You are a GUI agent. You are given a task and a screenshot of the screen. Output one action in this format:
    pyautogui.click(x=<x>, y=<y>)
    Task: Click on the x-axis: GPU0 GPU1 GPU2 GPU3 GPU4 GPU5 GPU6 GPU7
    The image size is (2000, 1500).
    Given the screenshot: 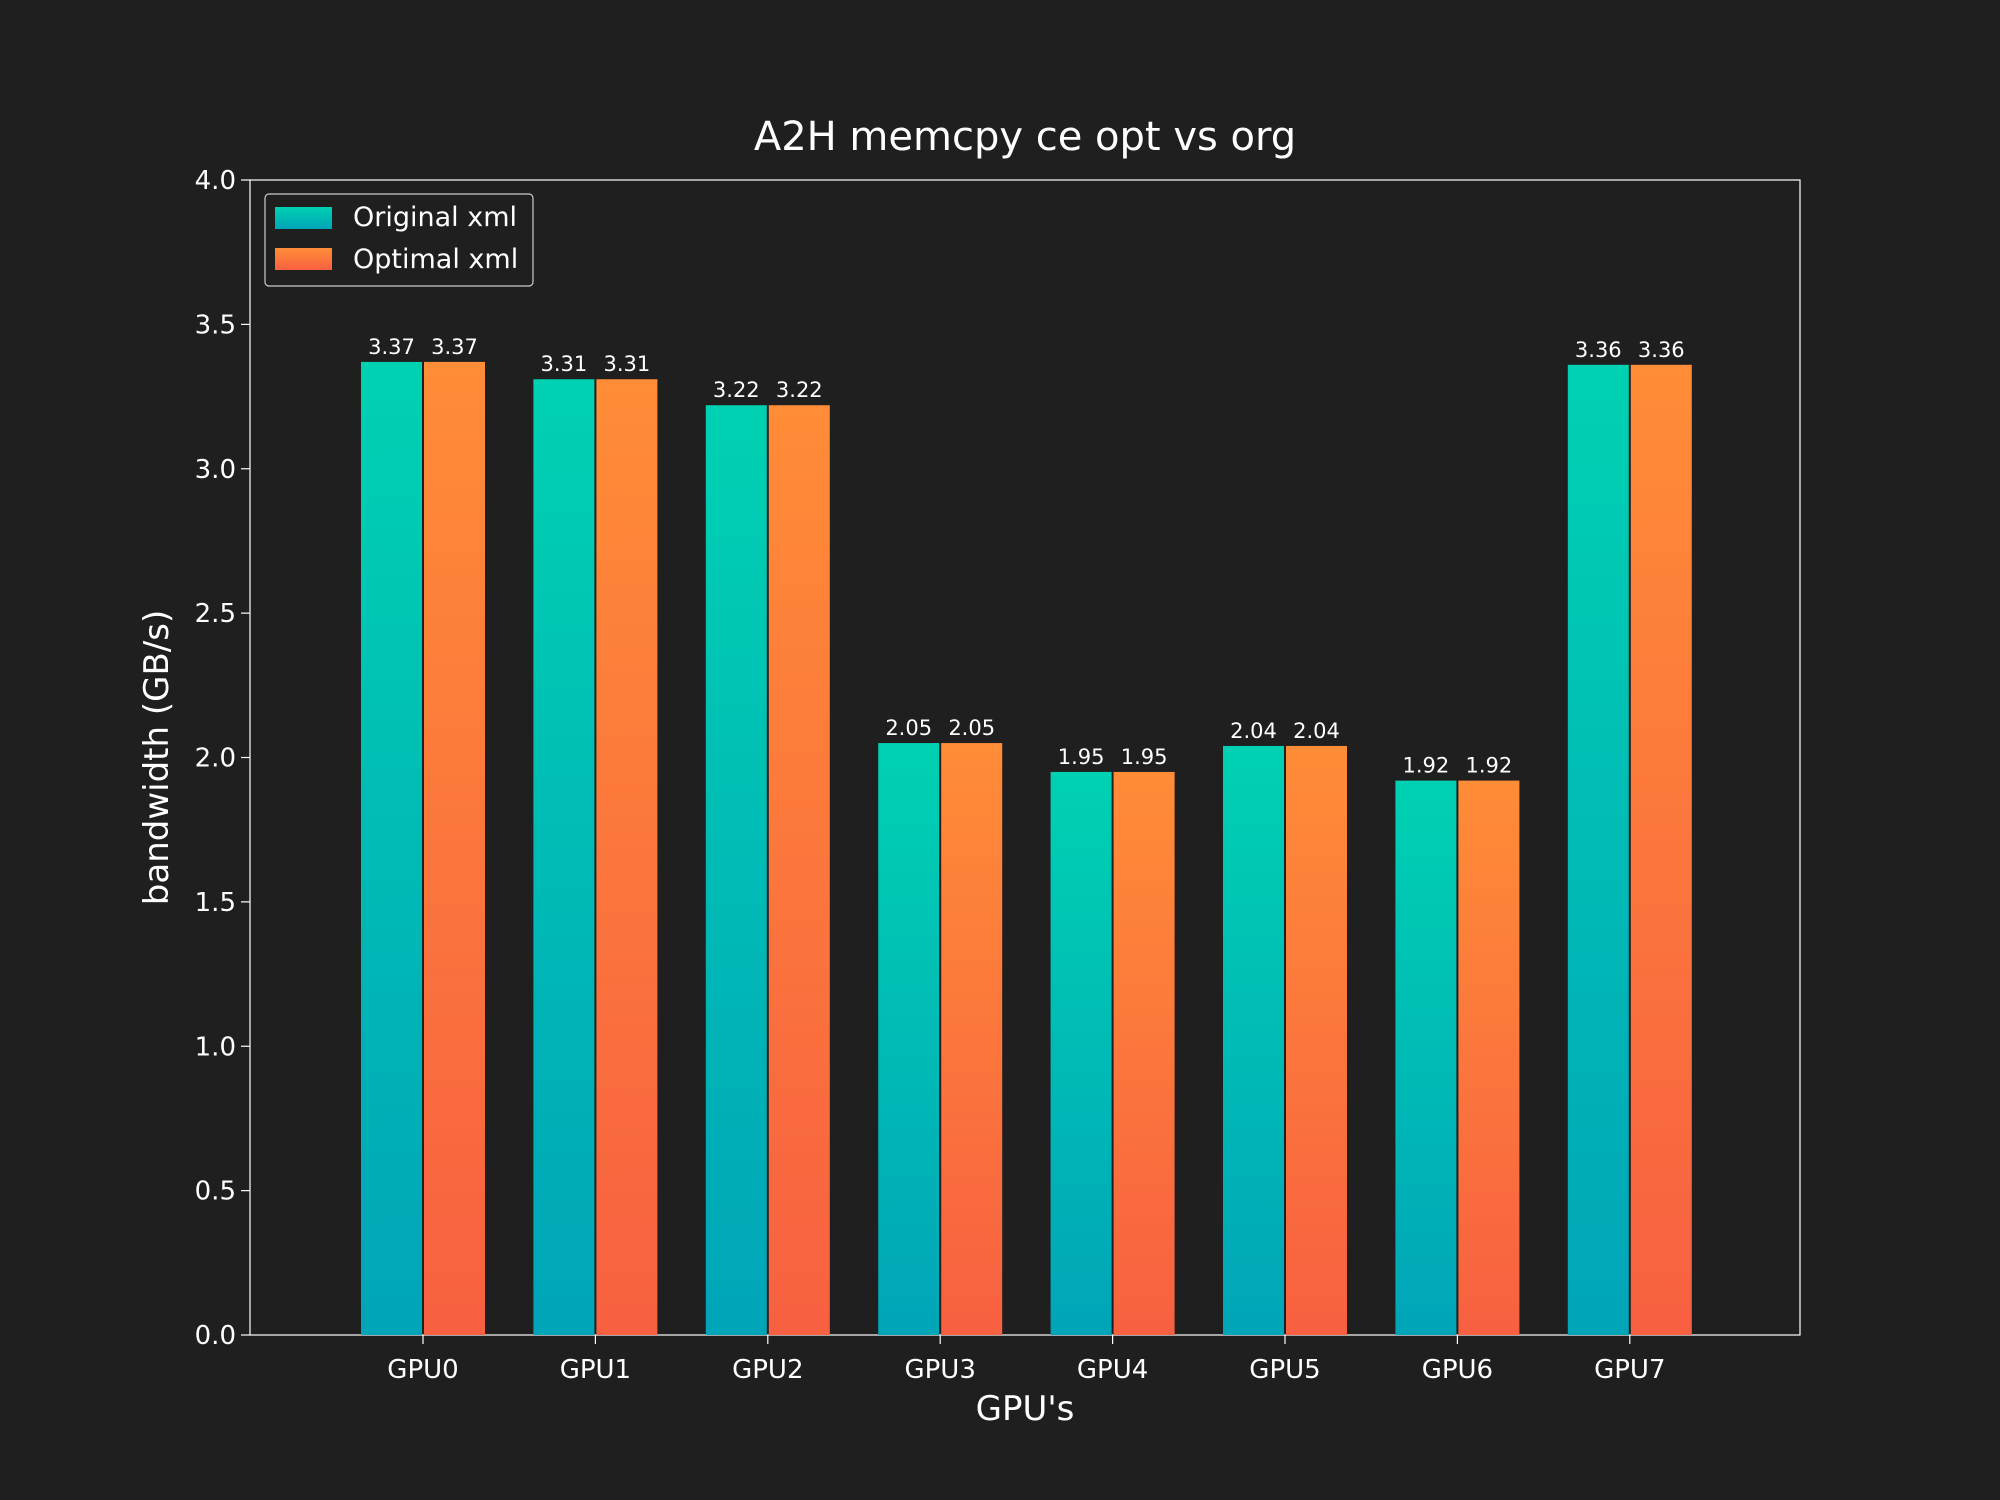 What is the action you would take?
    pyautogui.click(x=1026, y=1360)
    